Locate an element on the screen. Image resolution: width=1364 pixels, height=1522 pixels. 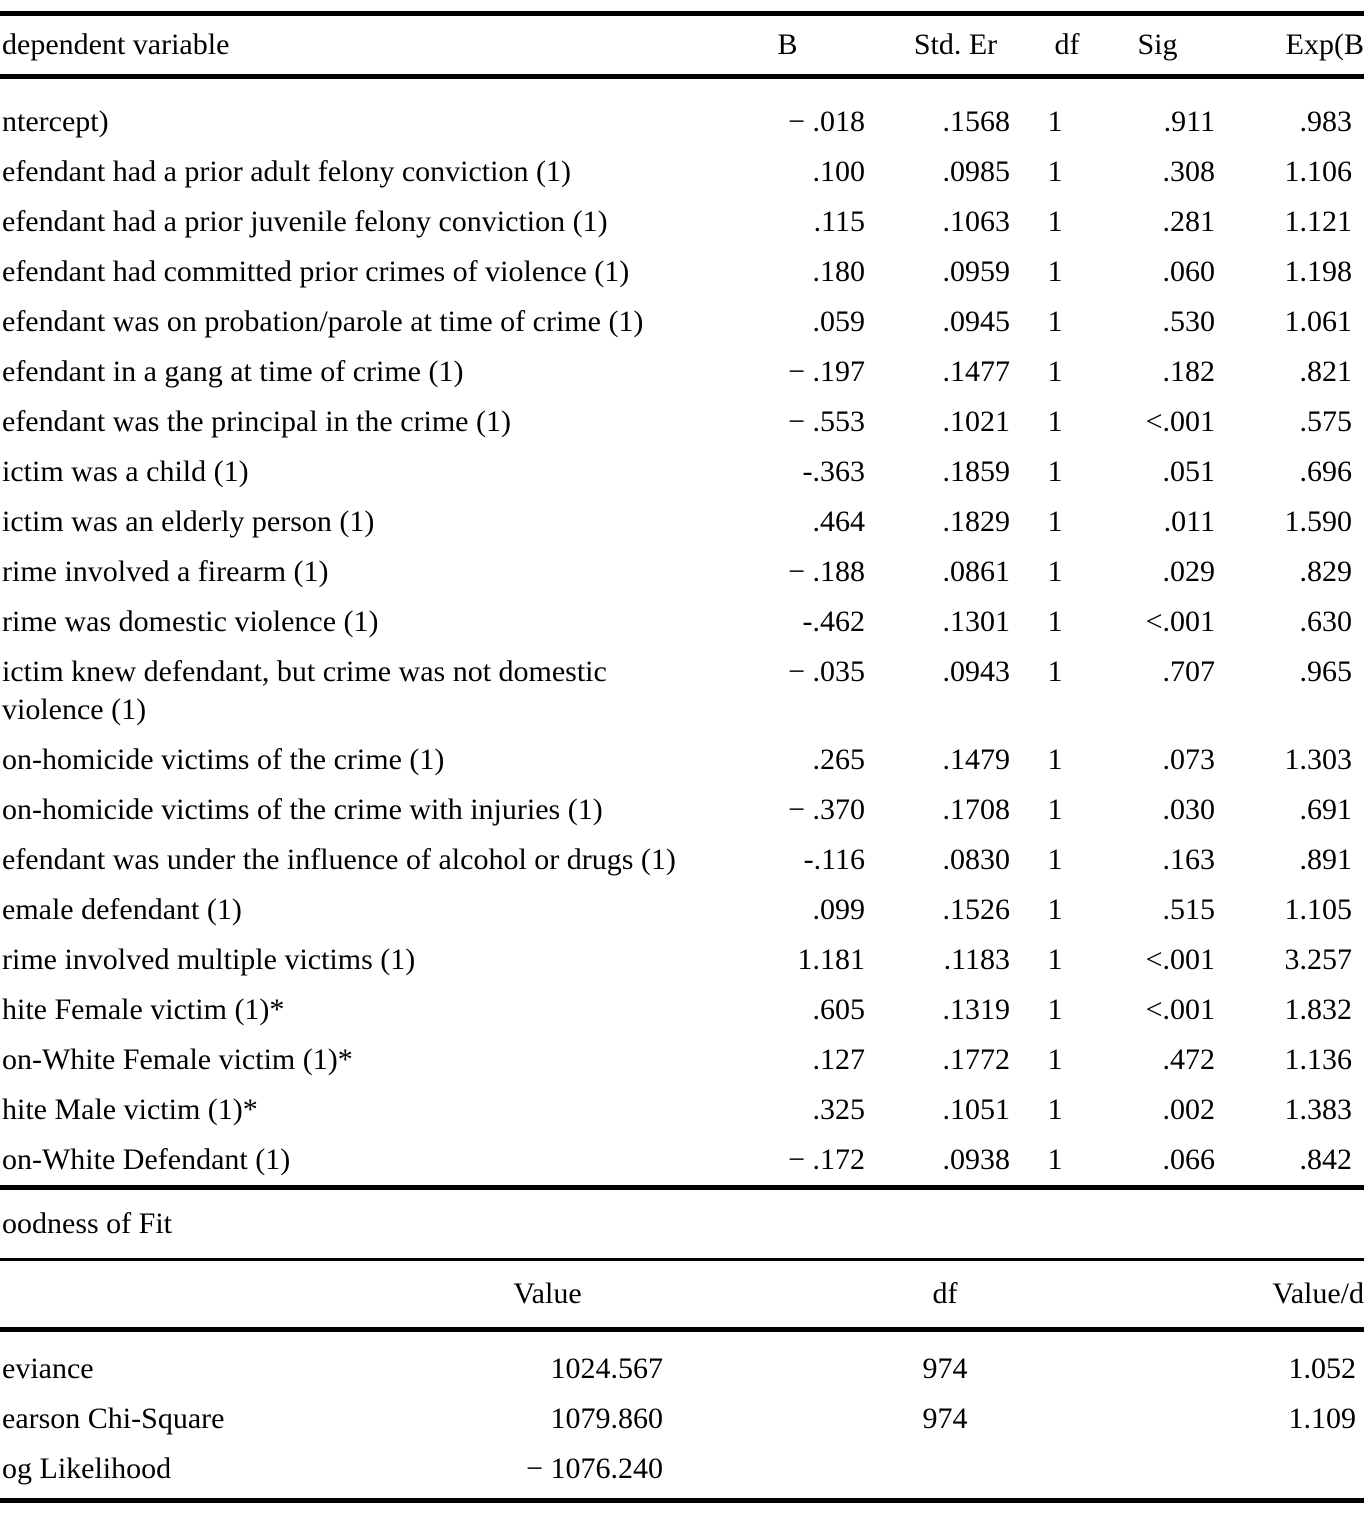
row-label-cell: rime was domestic violence (1) is located at coordinates (356, 622).